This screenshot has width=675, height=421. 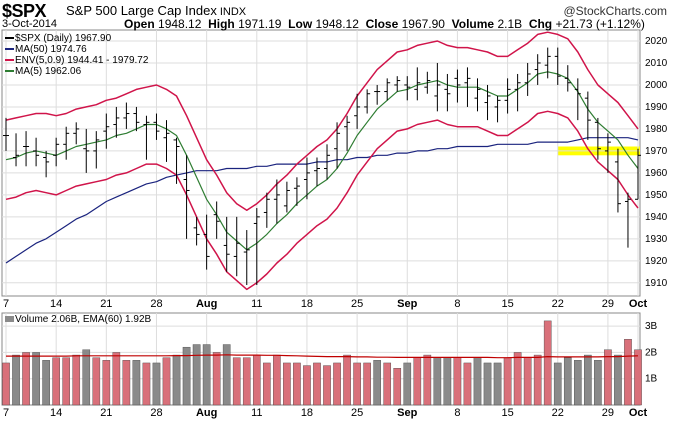 What do you see at coordinates (656, 63) in the screenshot?
I see `price-tick-label: 2010` at bounding box center [656, 63].